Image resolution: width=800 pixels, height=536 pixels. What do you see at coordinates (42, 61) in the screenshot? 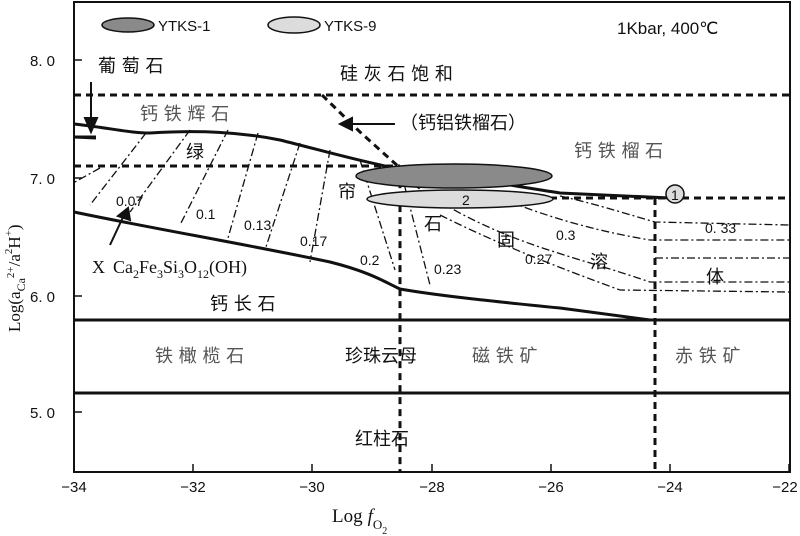
I see `y-tick-label: 8. 0` at bounding box center [42, 61].